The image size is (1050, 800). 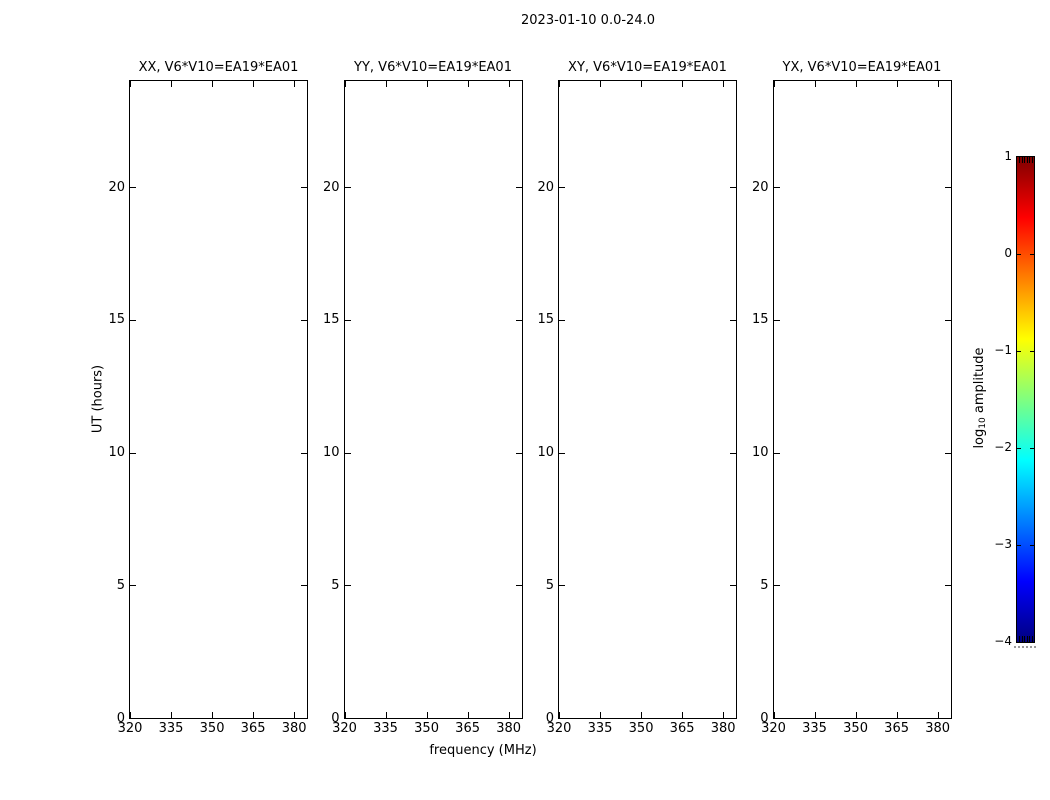 What do you see at coordinates (116, 187) in the screenshot?
I see `panel-XX-ytick-label: 20` at bounding box center [116, 187].